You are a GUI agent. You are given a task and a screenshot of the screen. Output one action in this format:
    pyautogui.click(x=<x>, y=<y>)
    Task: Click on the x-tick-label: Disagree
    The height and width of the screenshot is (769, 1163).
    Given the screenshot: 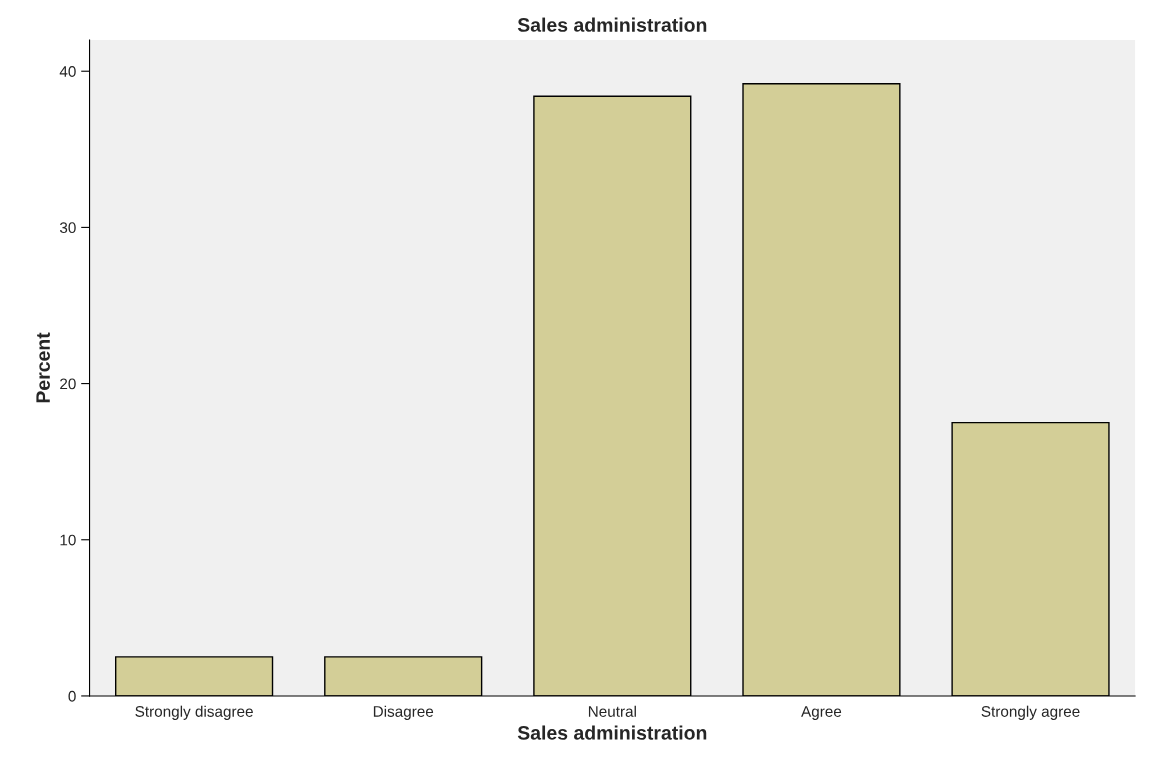 What is the action you would take?
    pyautogui.click(x=403, y=712)
    